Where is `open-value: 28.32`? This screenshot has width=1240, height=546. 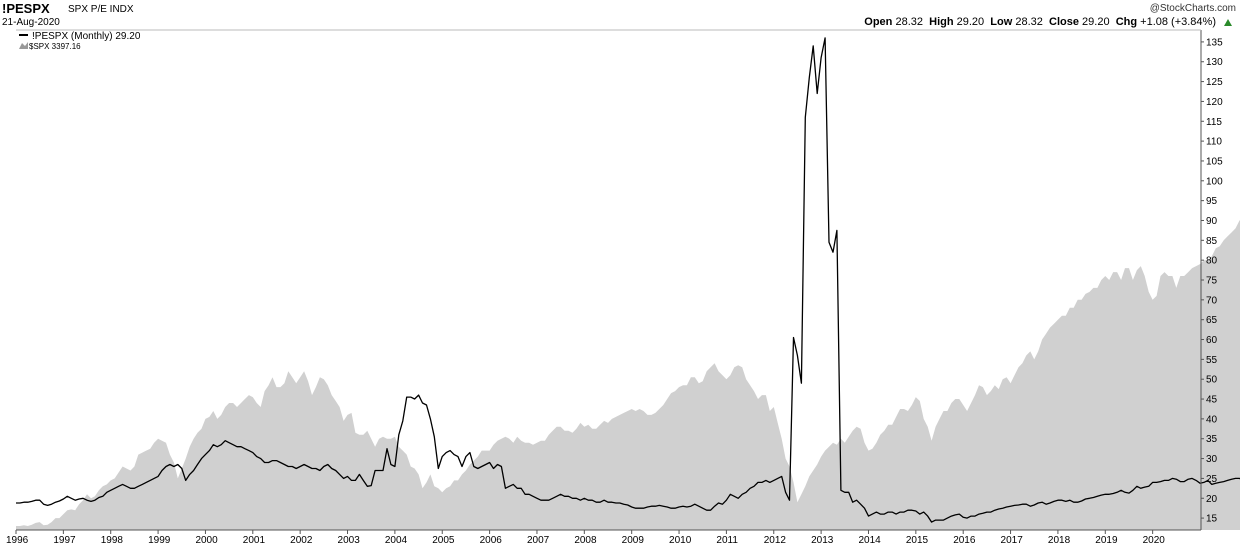
open-value: 28.32 is located at coordinates (909, 22).